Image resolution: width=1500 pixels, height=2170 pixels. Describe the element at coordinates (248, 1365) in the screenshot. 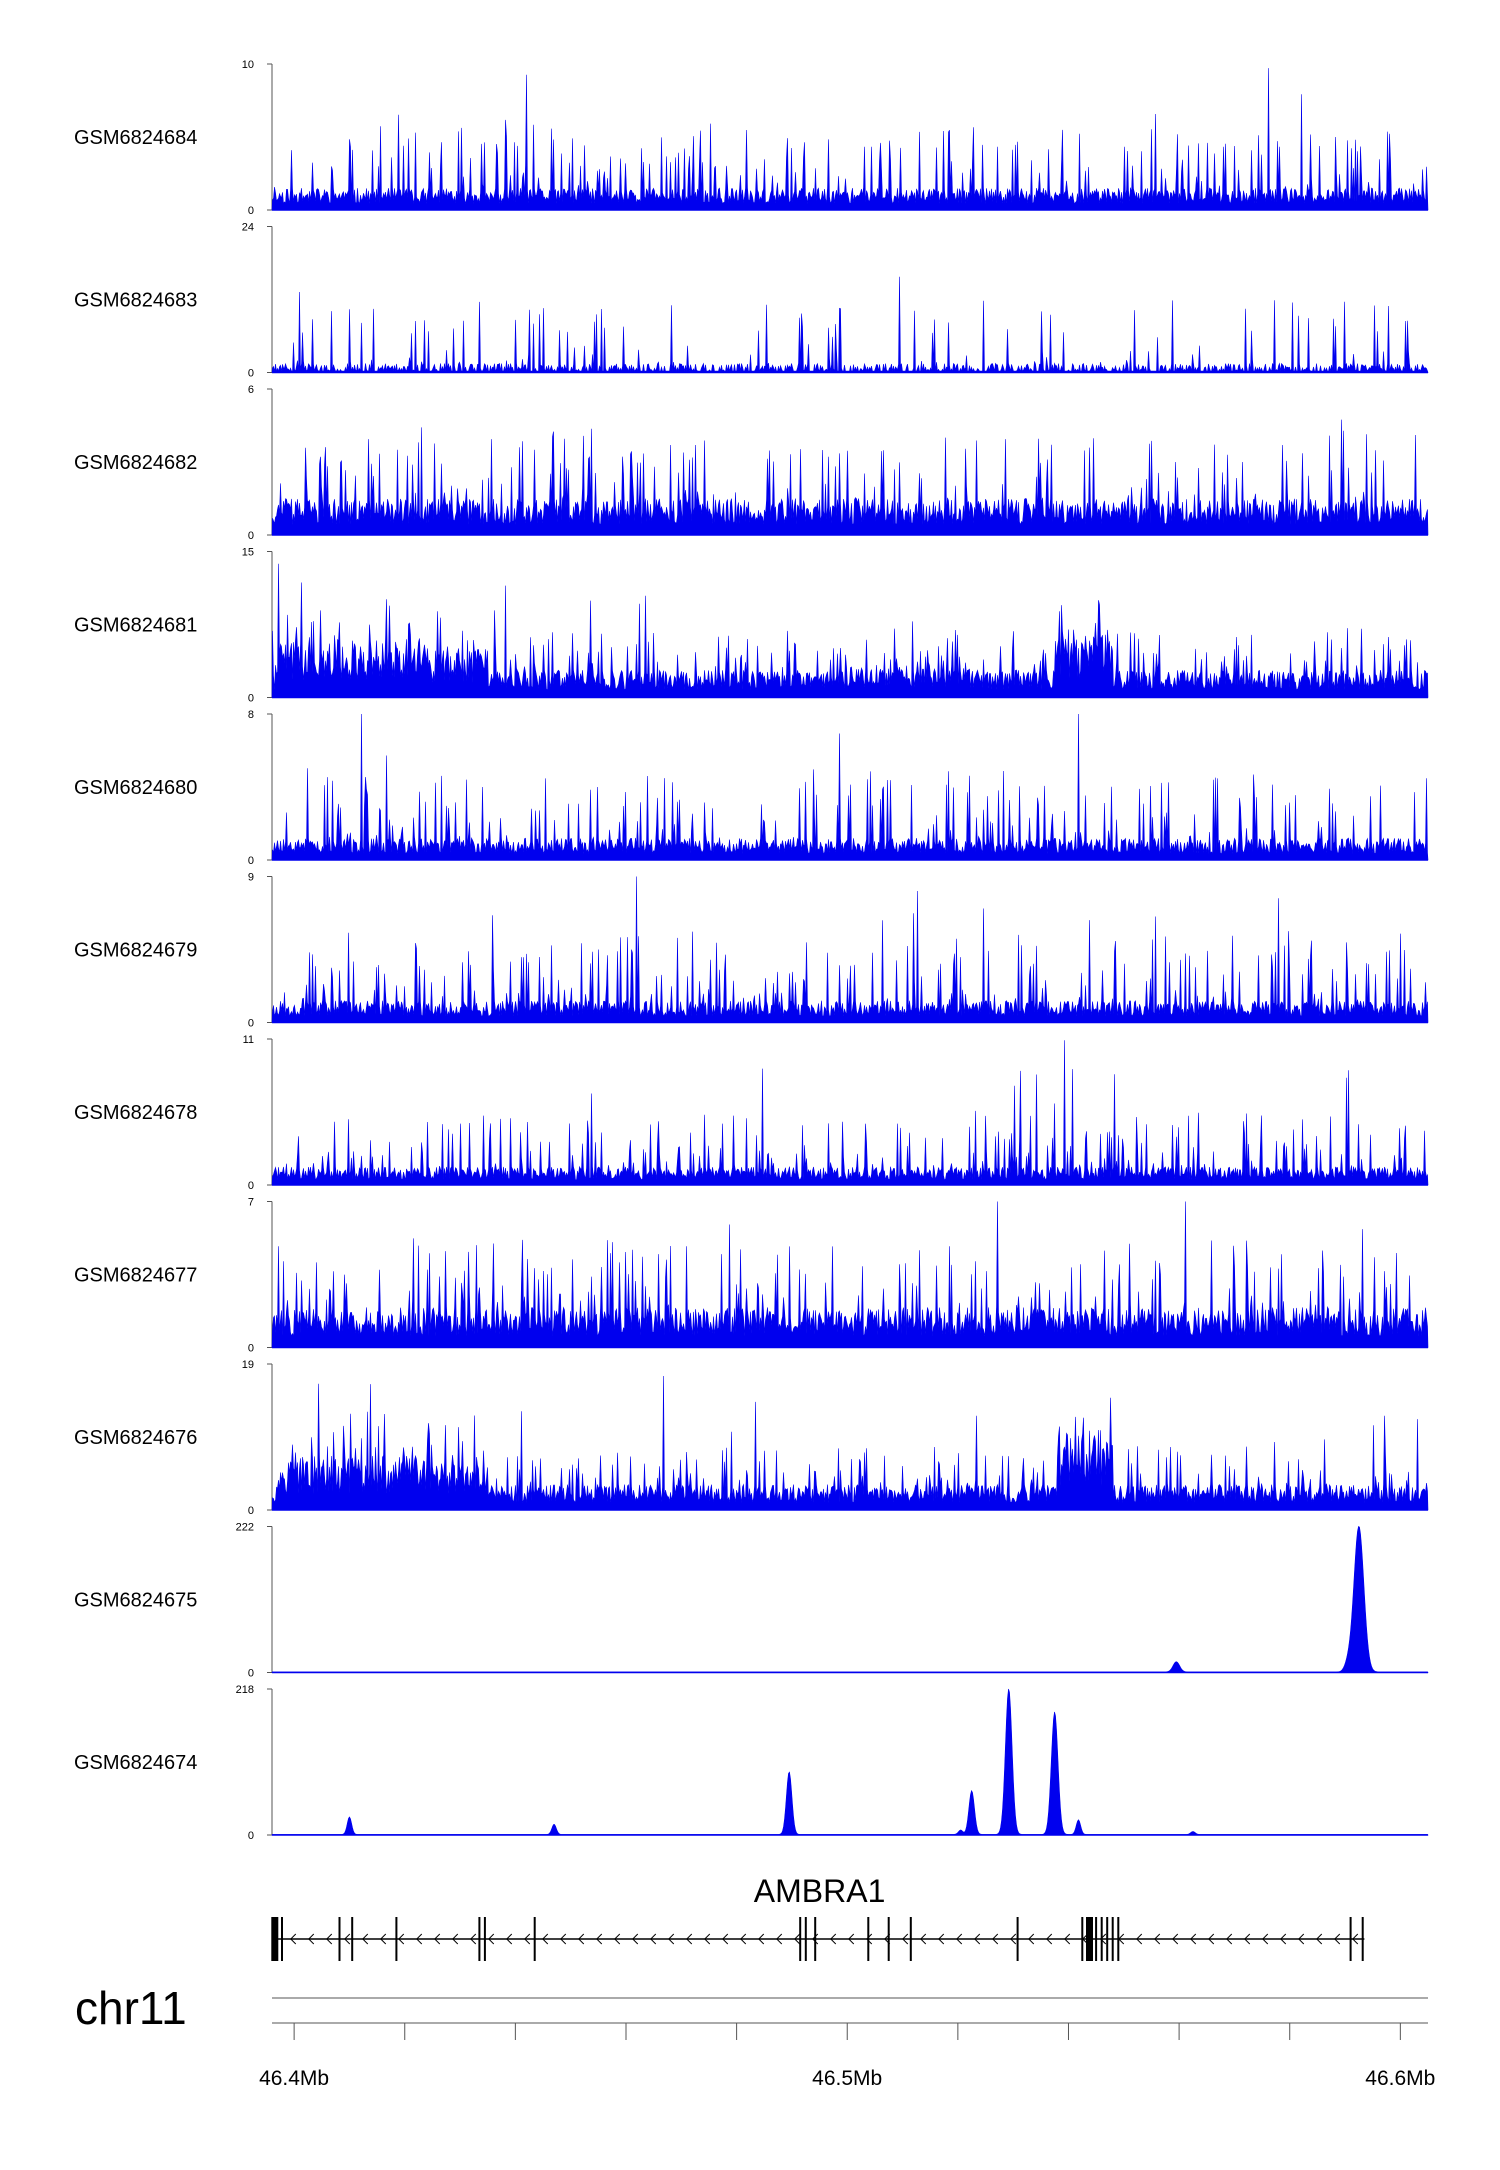

I see `y-max-label: 19` at that location.